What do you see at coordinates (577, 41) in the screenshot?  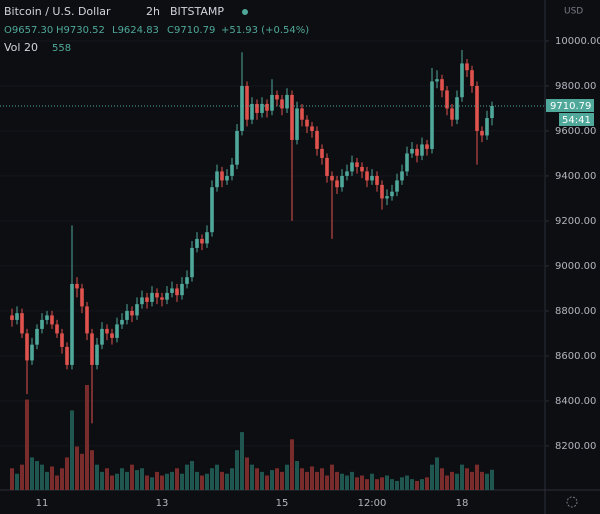 I see `y-tick-label: 10000.00` at bounding box center [577, 41].